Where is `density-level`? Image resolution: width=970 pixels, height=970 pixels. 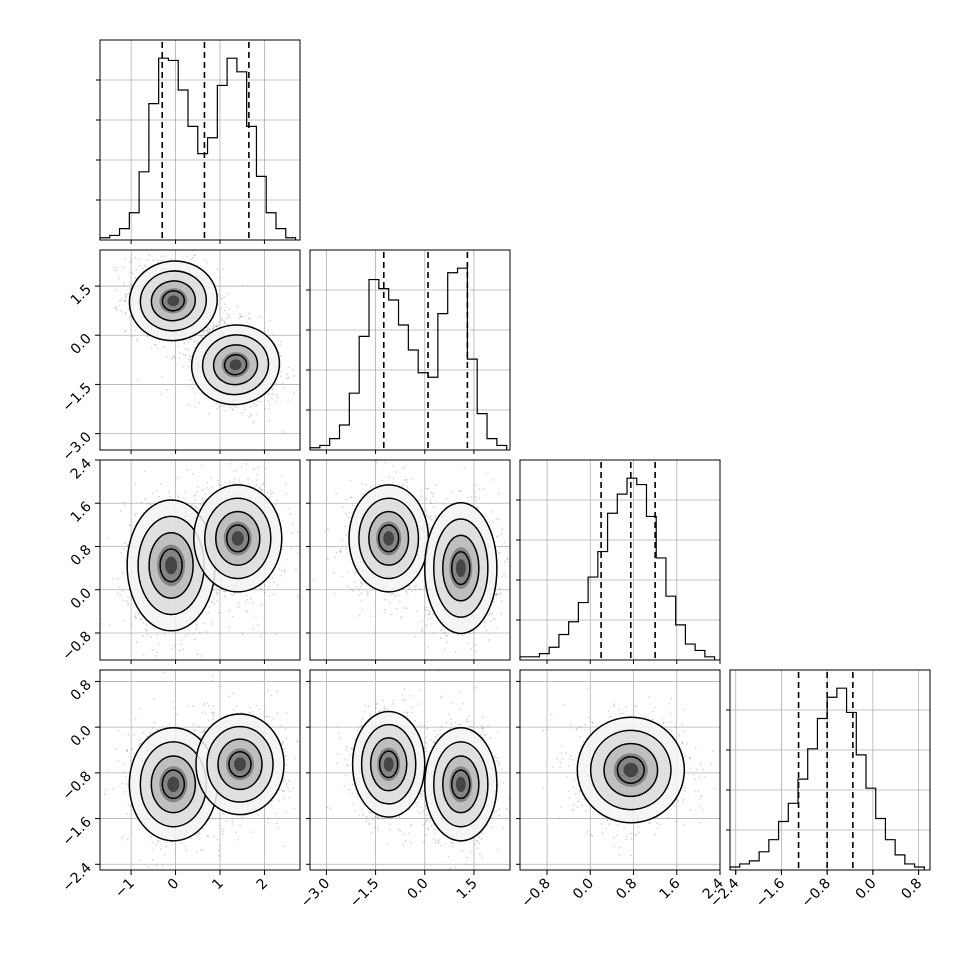 density-level is located at coordinates (171, 565).